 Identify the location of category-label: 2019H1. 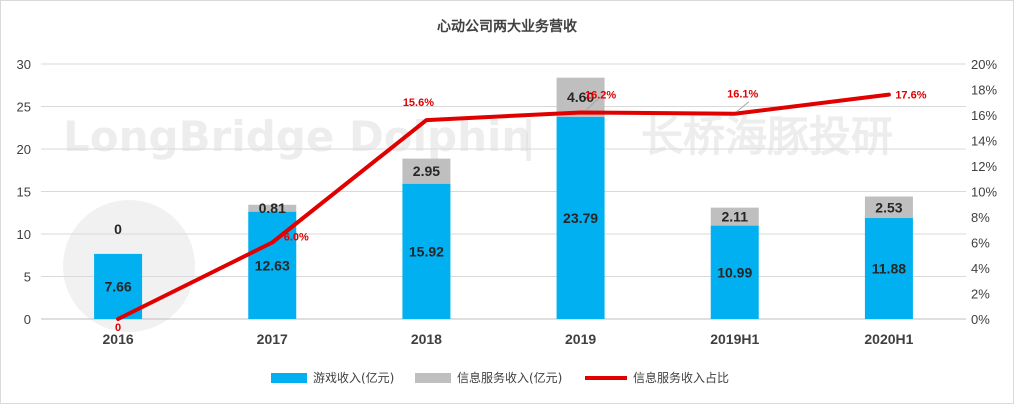
(734, 339).